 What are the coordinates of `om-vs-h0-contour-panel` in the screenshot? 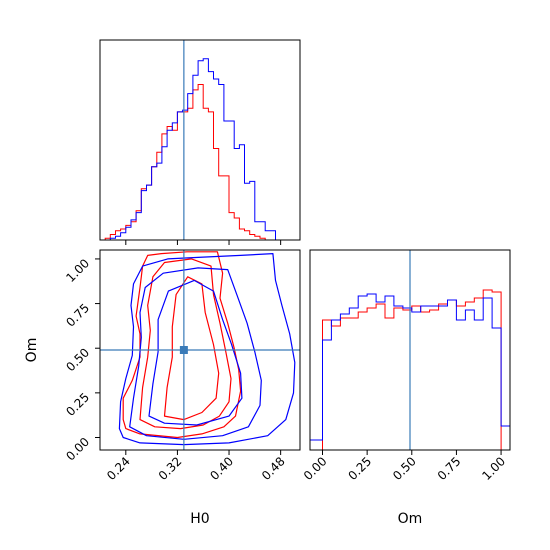 It's located at (198, 352).